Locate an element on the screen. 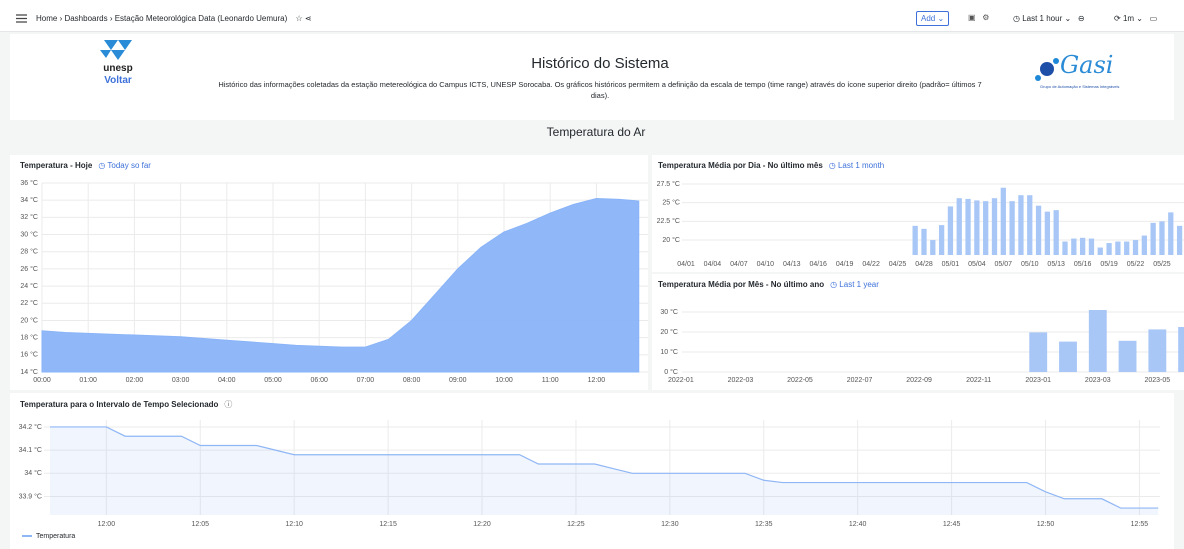  refresh-label: 1m is located at coordinates (1128, 18).